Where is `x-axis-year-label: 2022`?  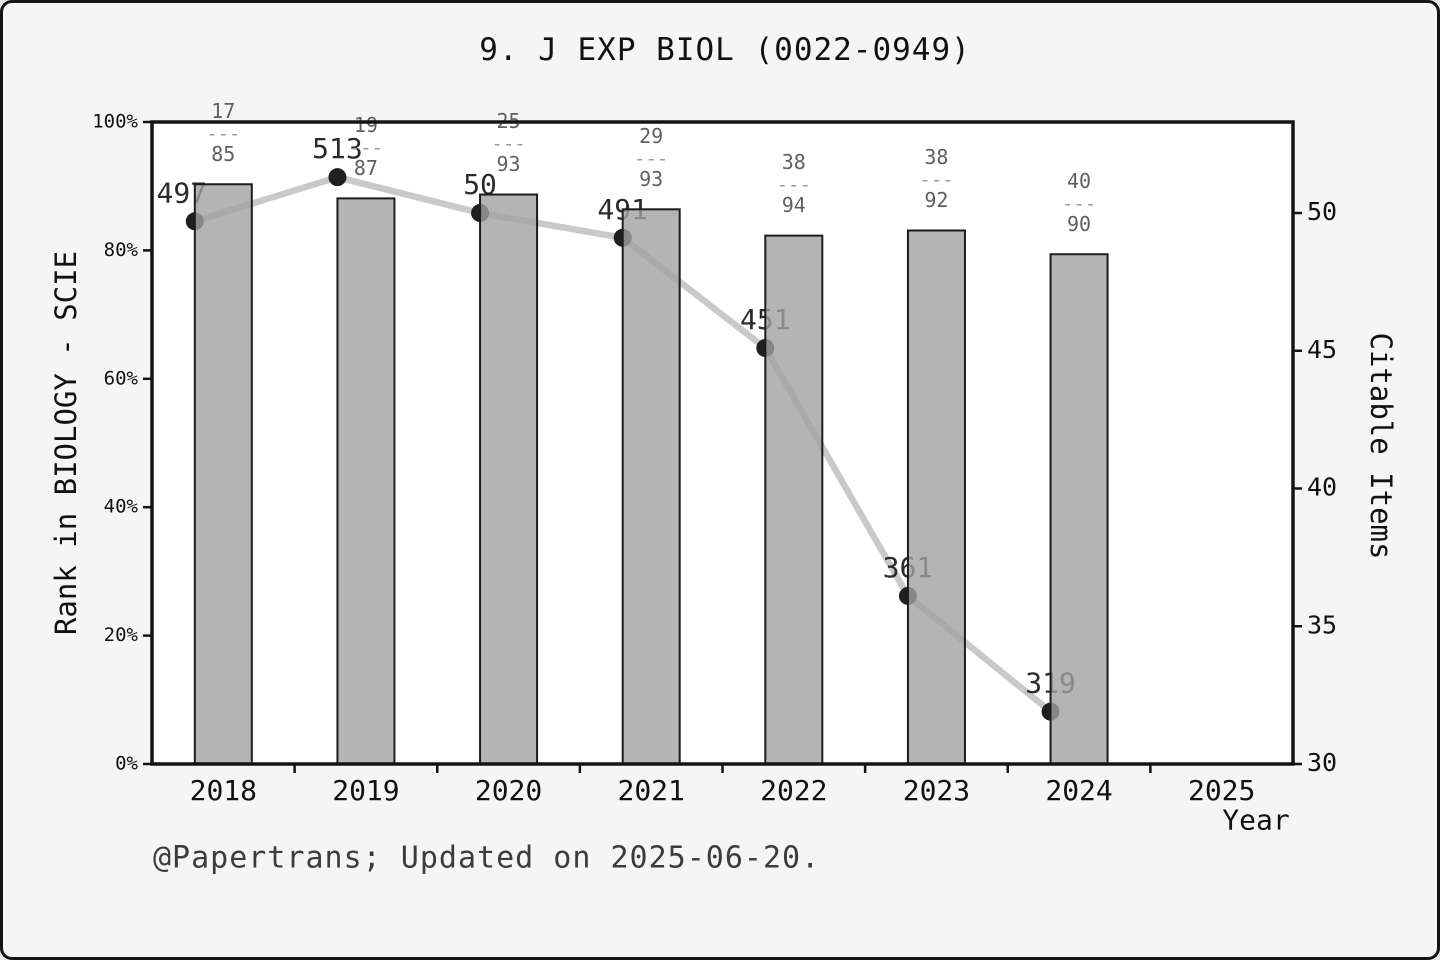 x-axis-year-label: 2022 is located at coordinates (793, 790).